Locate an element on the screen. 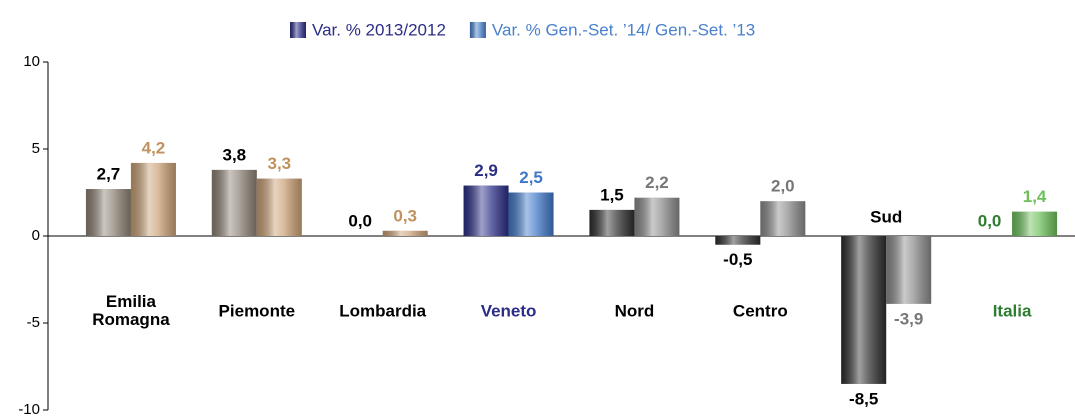 The image size is (1075, 416). y-tick-label: 0 is located at coordinates (36, 235).